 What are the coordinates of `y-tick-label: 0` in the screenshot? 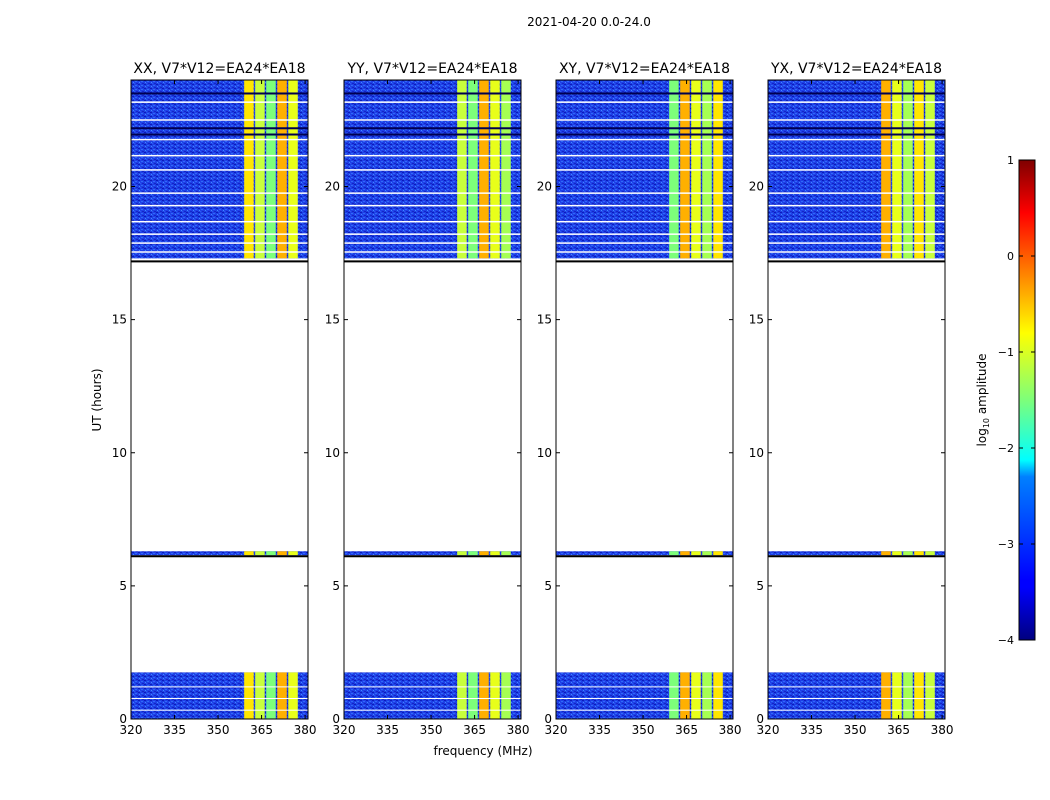 It's located at (760, 719).